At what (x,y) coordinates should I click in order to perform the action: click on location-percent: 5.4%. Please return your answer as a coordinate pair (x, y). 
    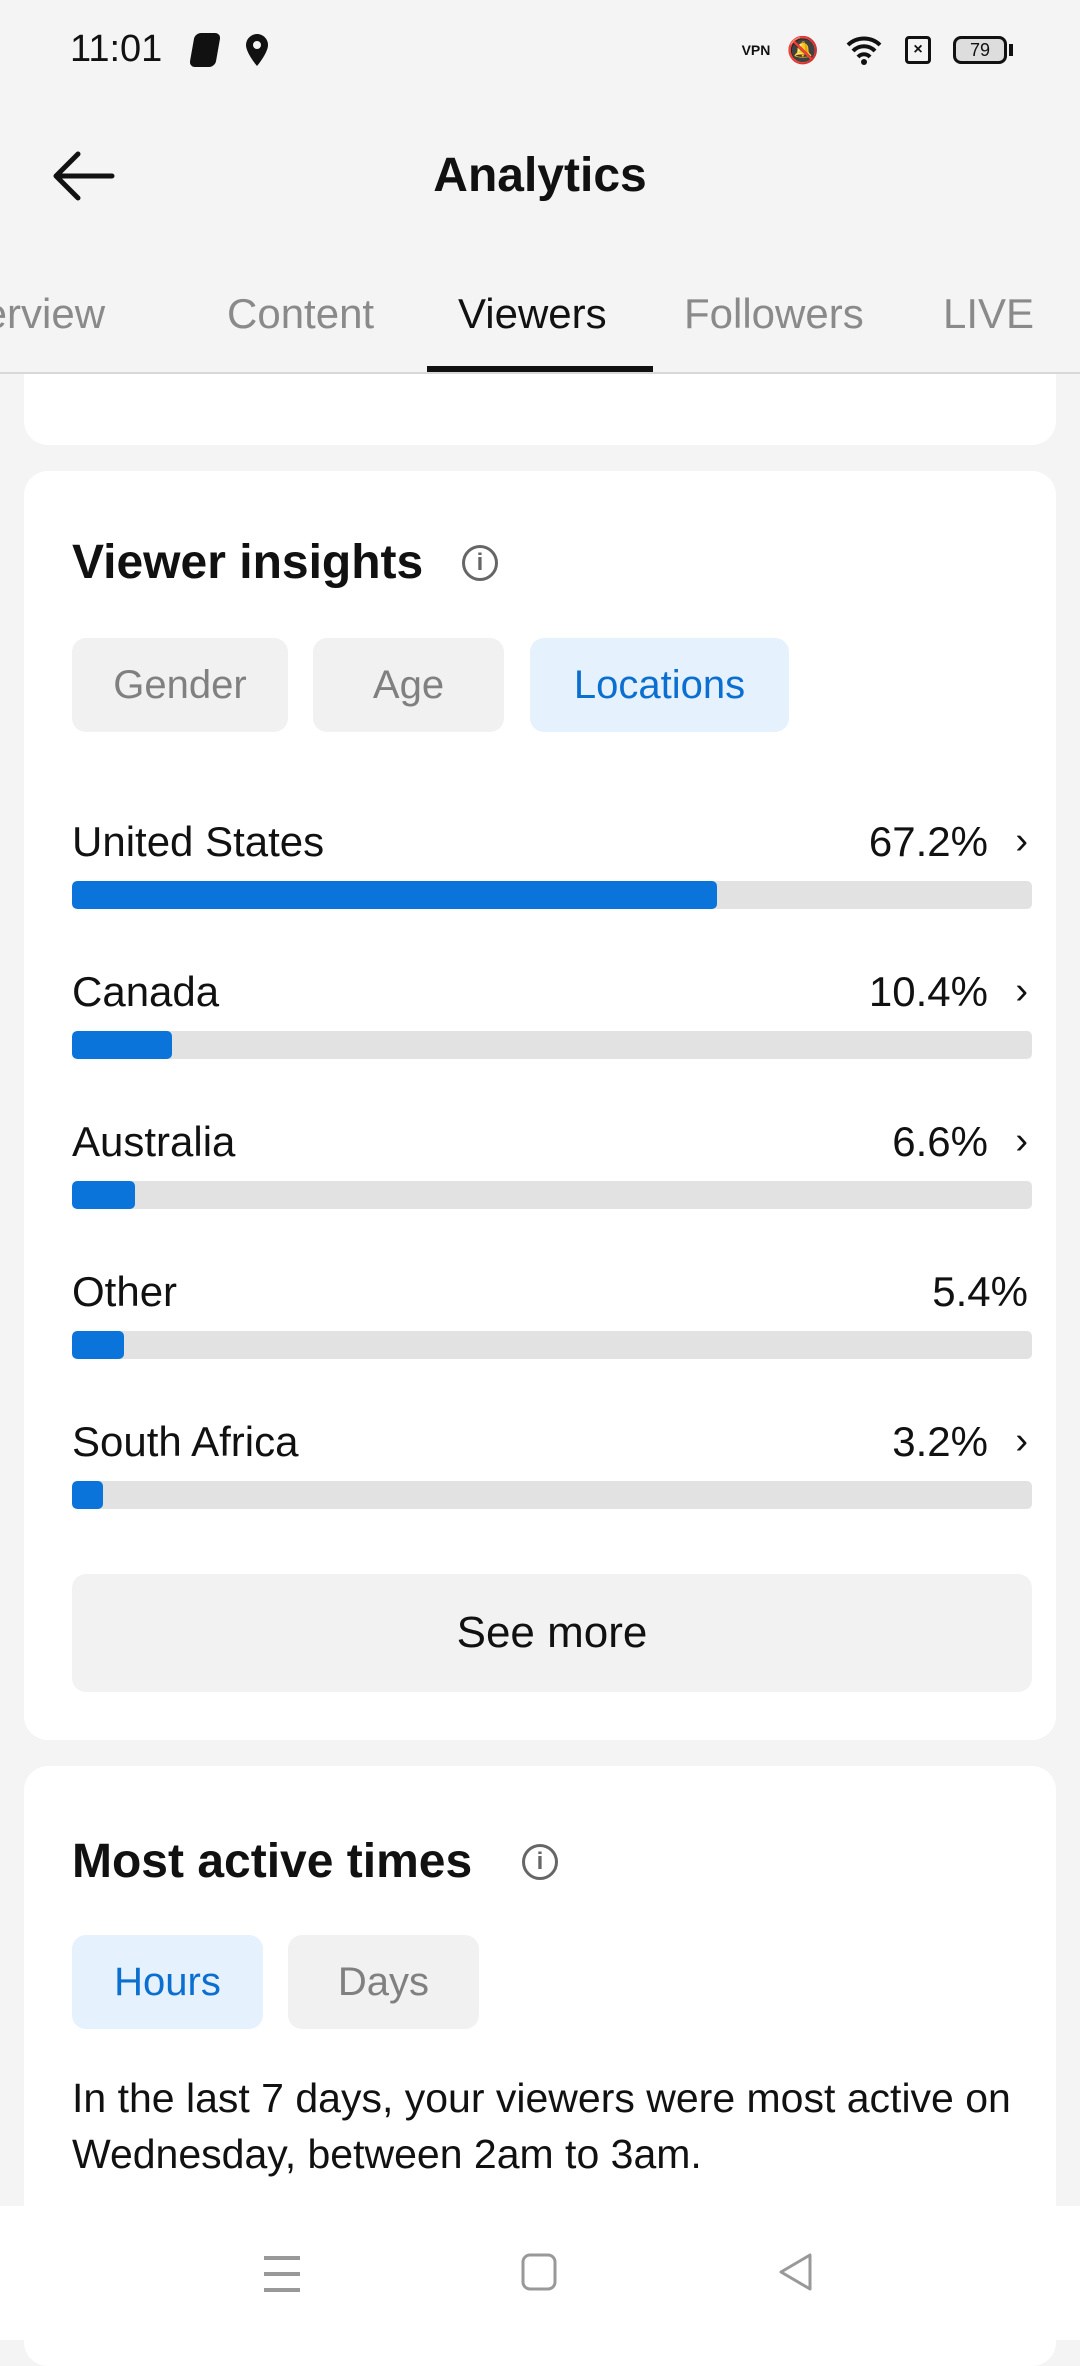
    Looking at the image, I should click on (980, 1291).